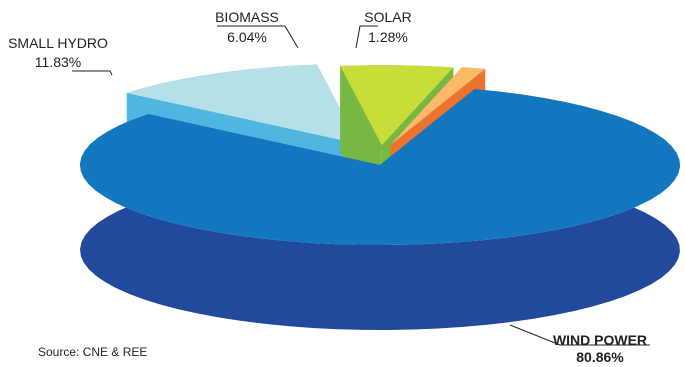 This screenshot has width=685, height=367. What do you see at coordinates (388, 37) in the screenshot?
I see `slice-label-value: 1.28%` at bounding box center [388, 37].